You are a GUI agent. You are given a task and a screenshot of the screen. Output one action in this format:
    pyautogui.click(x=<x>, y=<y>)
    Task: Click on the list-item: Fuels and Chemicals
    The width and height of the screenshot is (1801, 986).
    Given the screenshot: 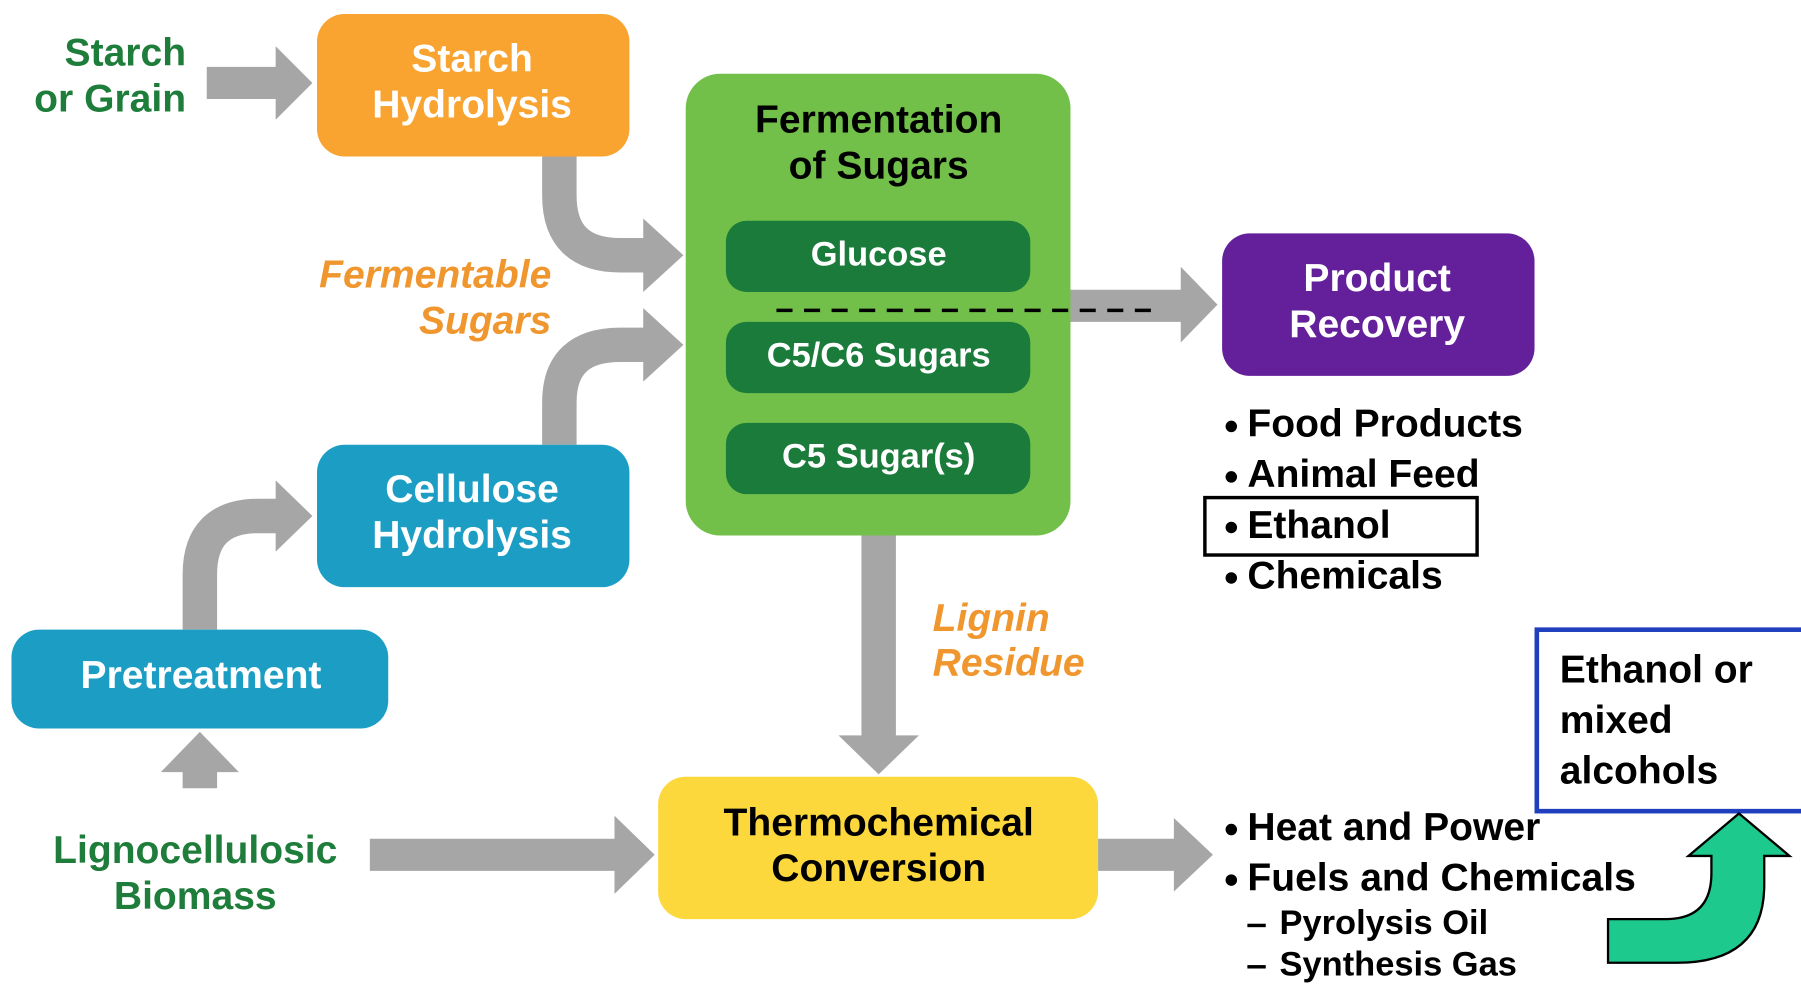 What is the action you would take?
    pyautogui.click(x=1441, y=877)
    